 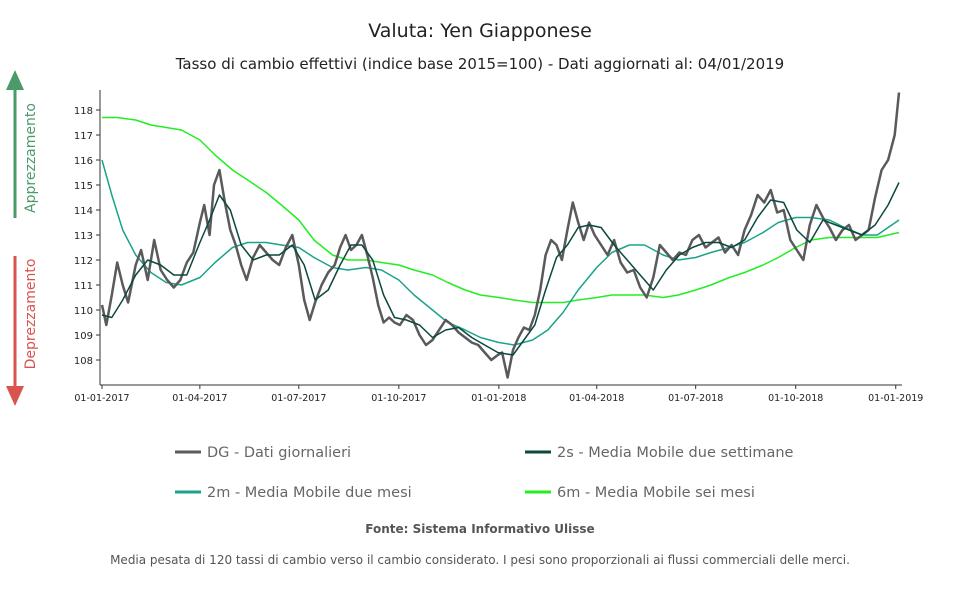 I want to click on x-tick-label: 01-10-2018, so click(x=795, y=398).